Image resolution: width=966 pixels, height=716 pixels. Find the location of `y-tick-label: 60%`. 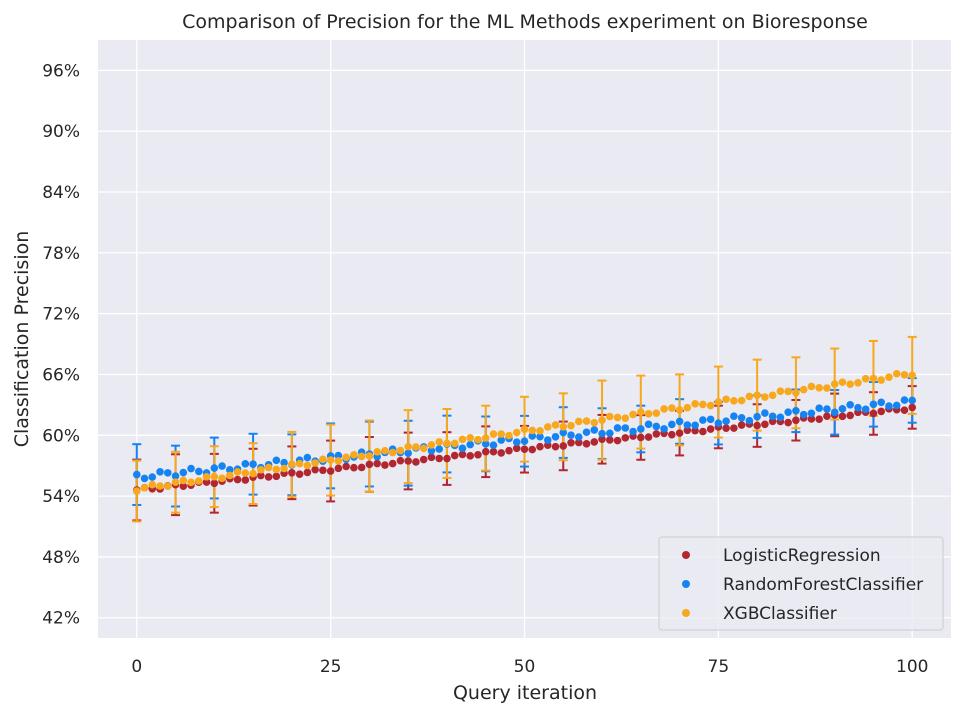

y-tick-label: 60% is located at coordinates (61, 436).